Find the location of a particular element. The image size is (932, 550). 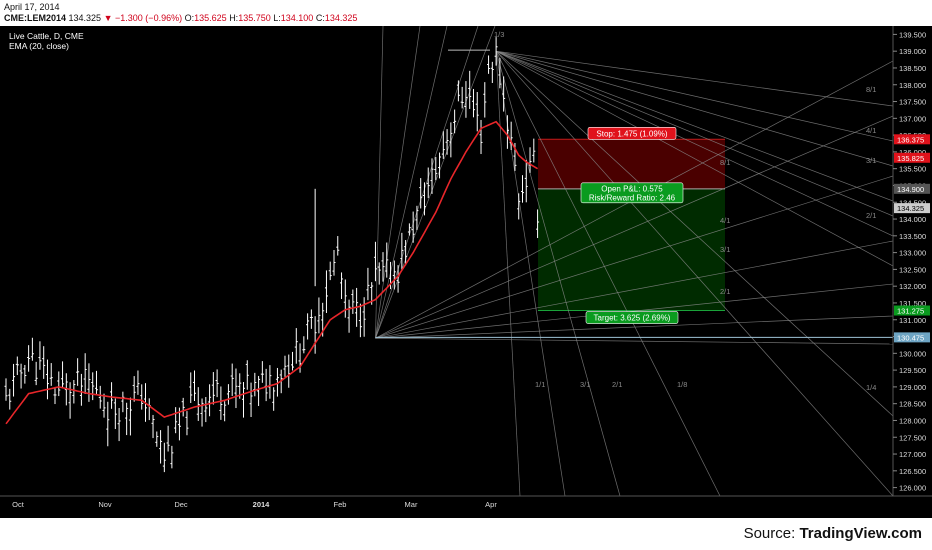

x-tick-label: Mar is located at coordinates (411, 504).